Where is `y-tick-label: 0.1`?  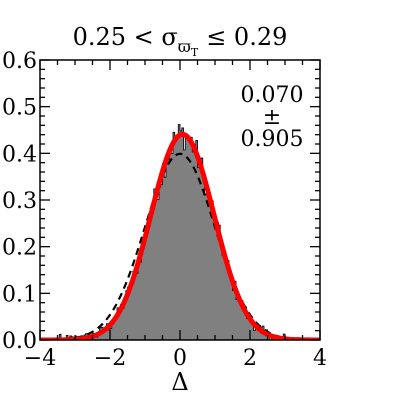
y-tick-label: 0.1 is located at coordinates (19, 294).